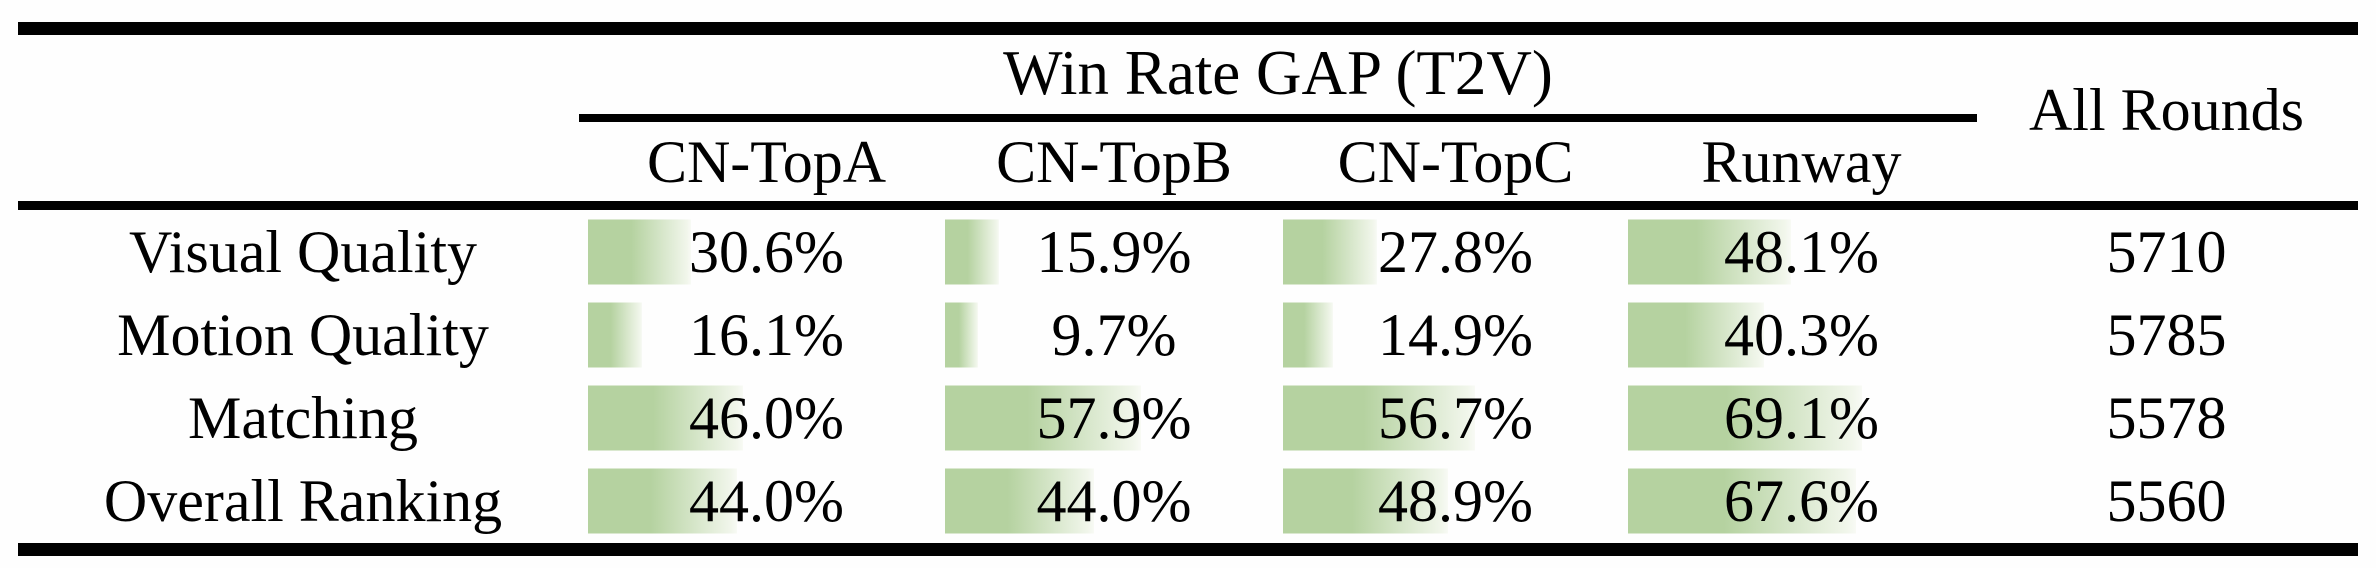  What do you see at coordinates (1278, 118) in the screenshot?
I see `group-header-underline-rule` at bounding box center [1278, 118].